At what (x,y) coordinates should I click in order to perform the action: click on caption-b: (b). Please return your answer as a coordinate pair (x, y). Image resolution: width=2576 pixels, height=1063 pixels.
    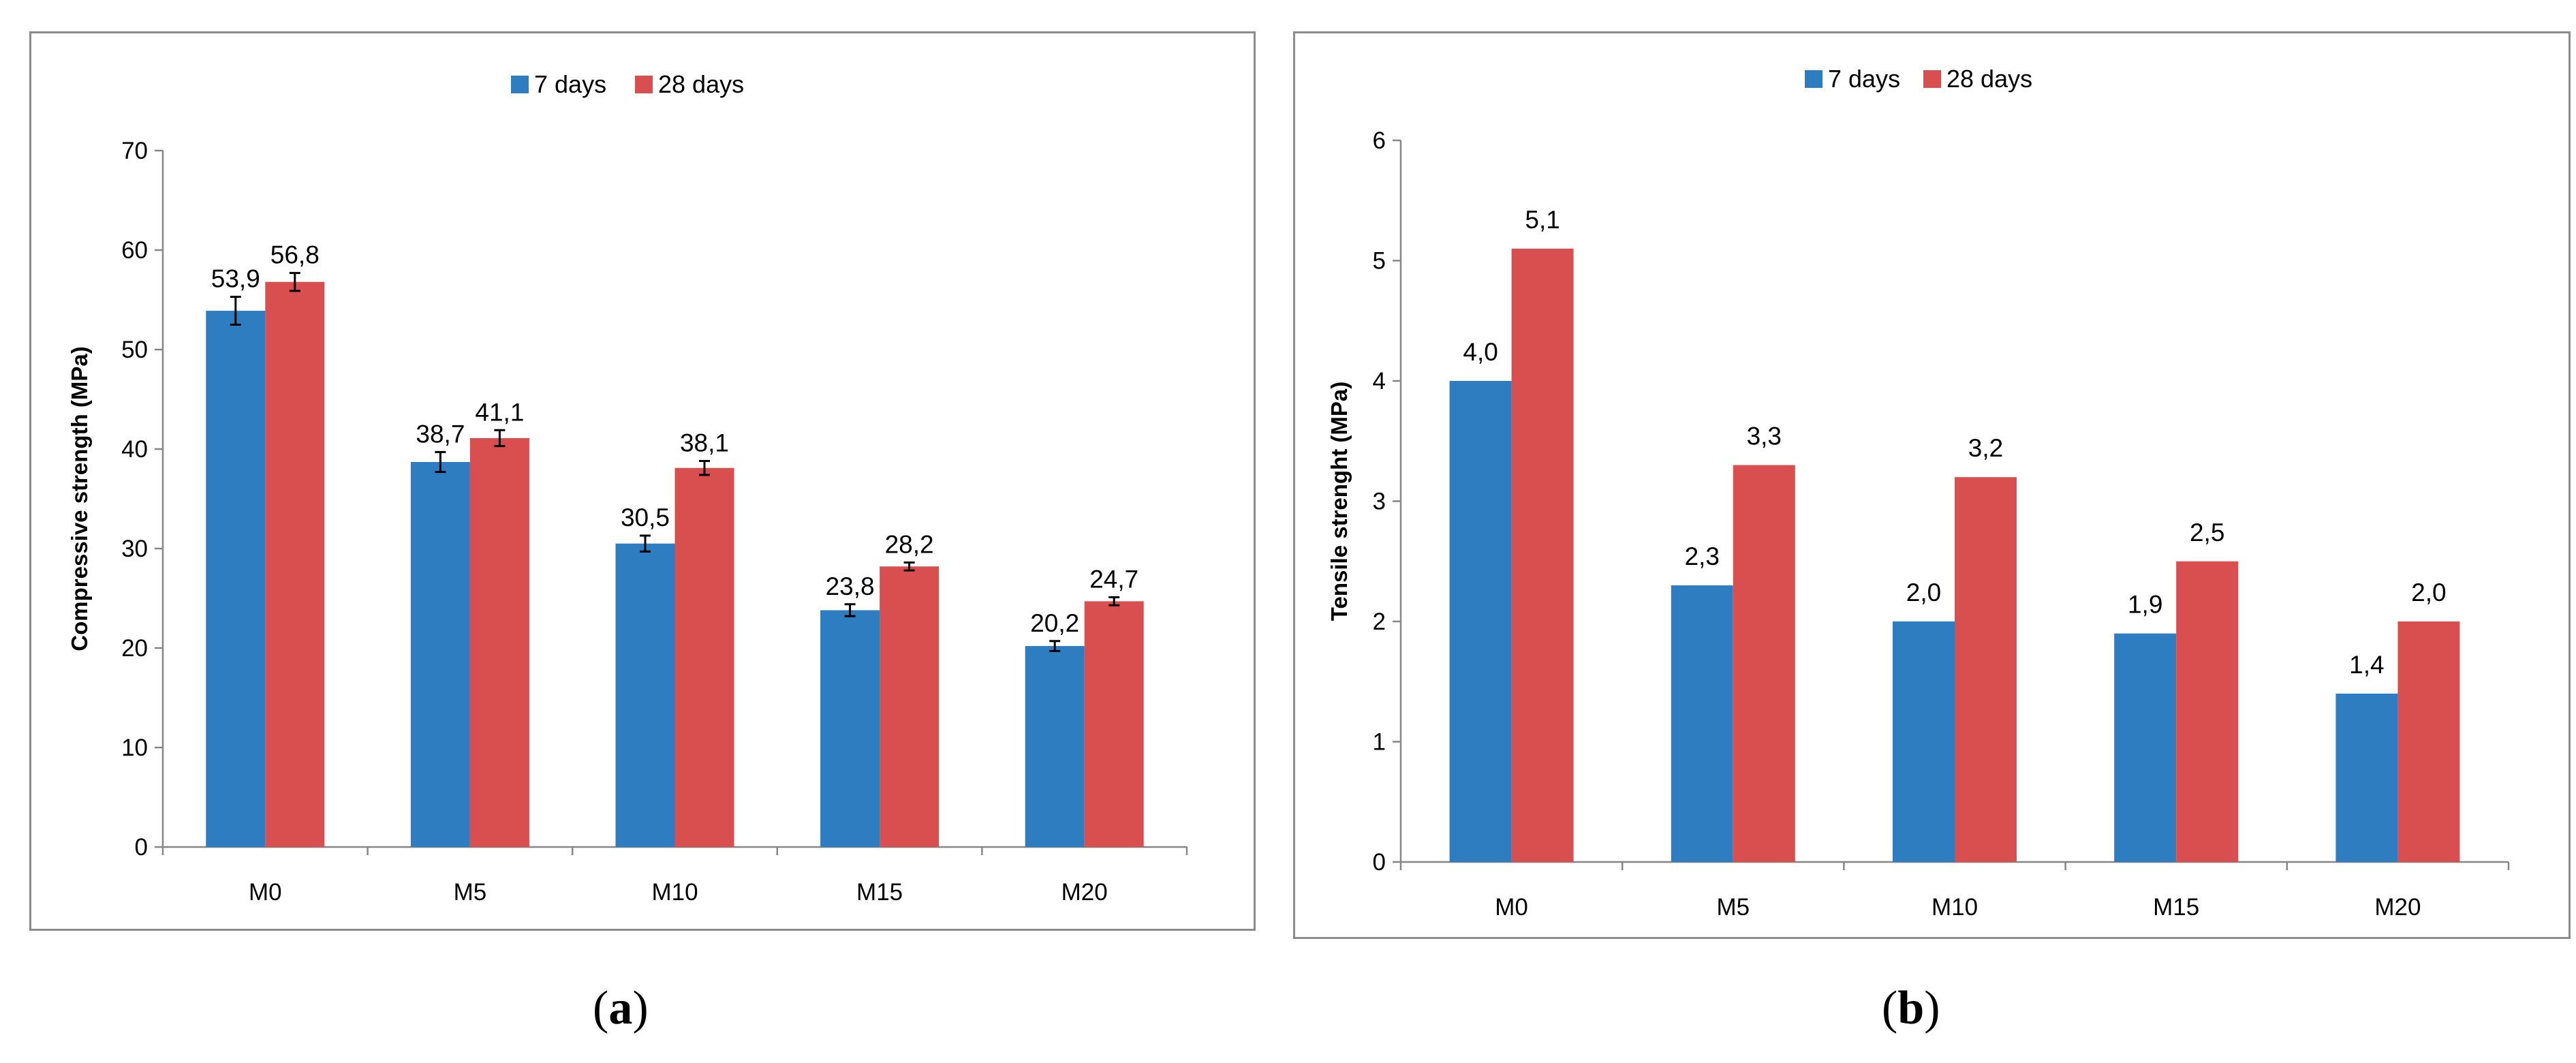
    Looking at the image, I should click on (1911, 1008).